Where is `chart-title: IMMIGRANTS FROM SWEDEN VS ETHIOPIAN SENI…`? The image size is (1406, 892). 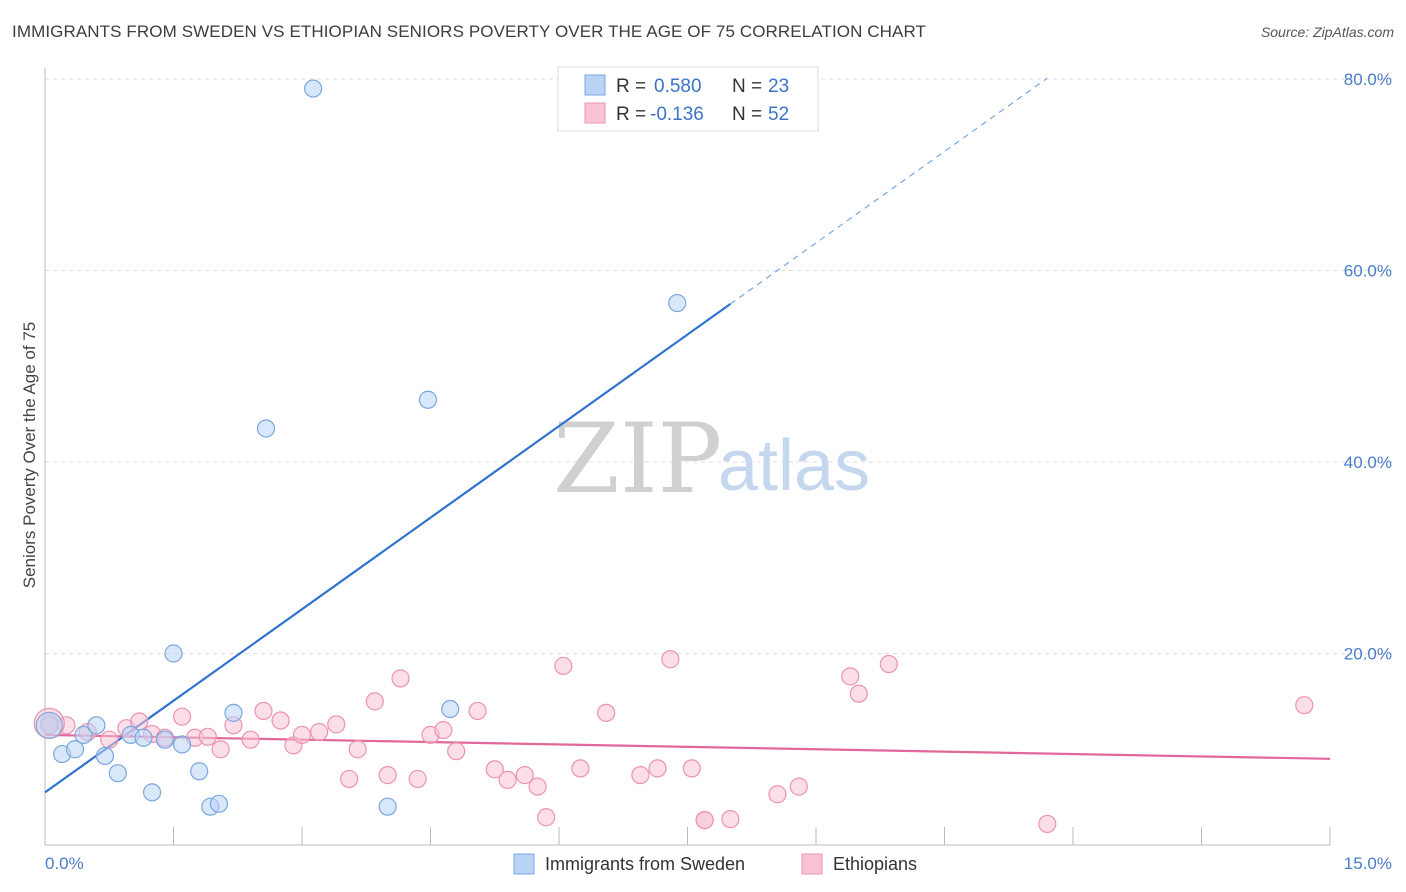 chart-title: IMMIGRANTS FROM SWEDEN VS ETHIOPIAN SENI… is located at coordinates (469, 31).